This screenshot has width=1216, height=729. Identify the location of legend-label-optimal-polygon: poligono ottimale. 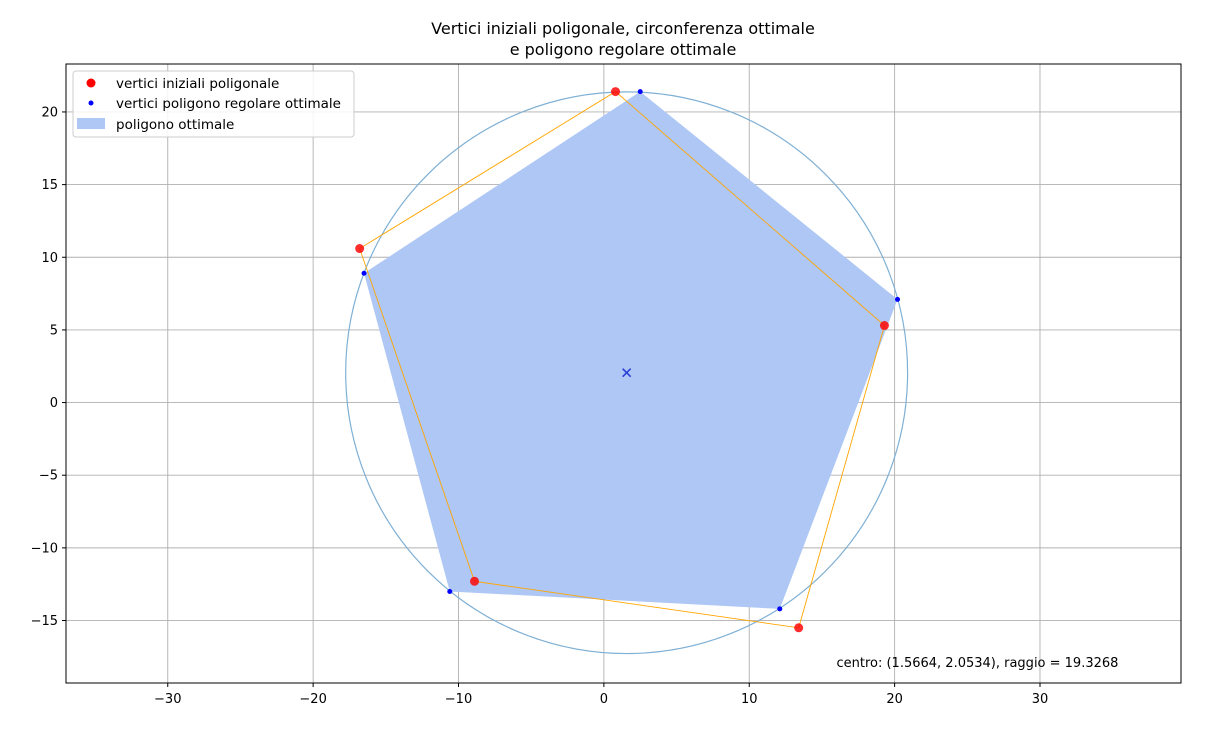
(175, 125).